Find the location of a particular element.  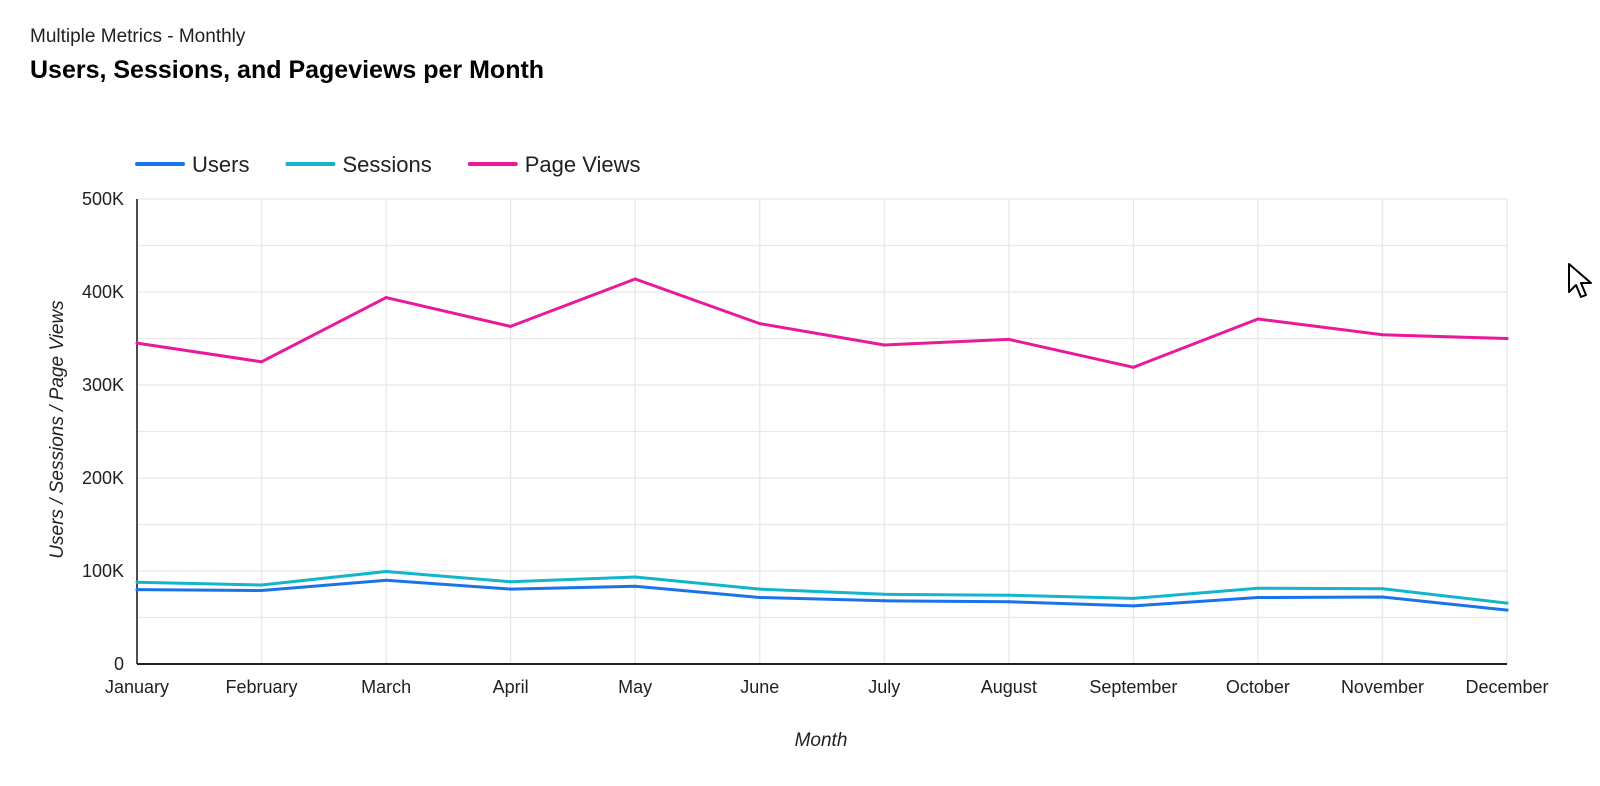

x-tick-label: November is located at coordinates (1382, 687).